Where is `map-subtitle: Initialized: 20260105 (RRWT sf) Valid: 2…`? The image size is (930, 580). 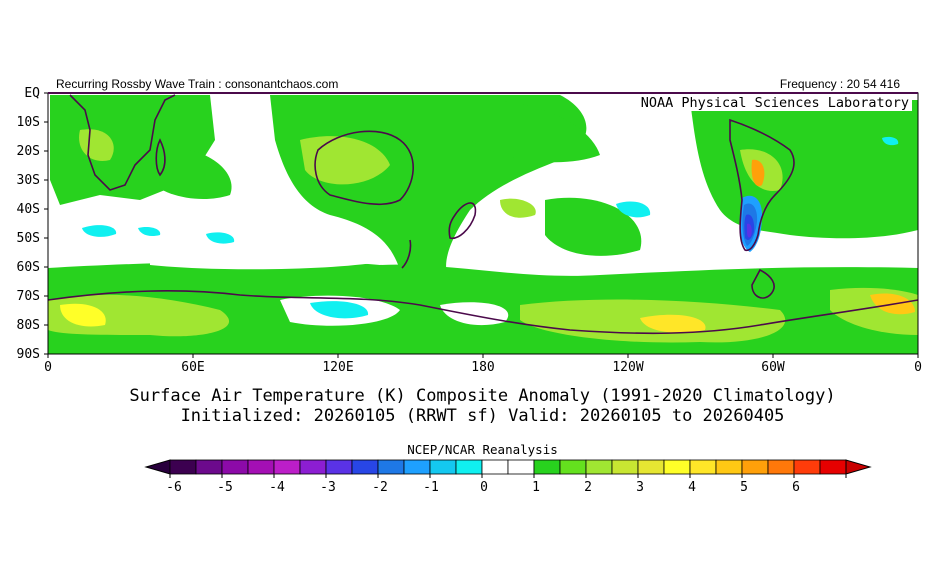
map-subtitle: Initialized: 20260105 (RRWT sf) Valid: 2… is located at coordinates (482, 416).